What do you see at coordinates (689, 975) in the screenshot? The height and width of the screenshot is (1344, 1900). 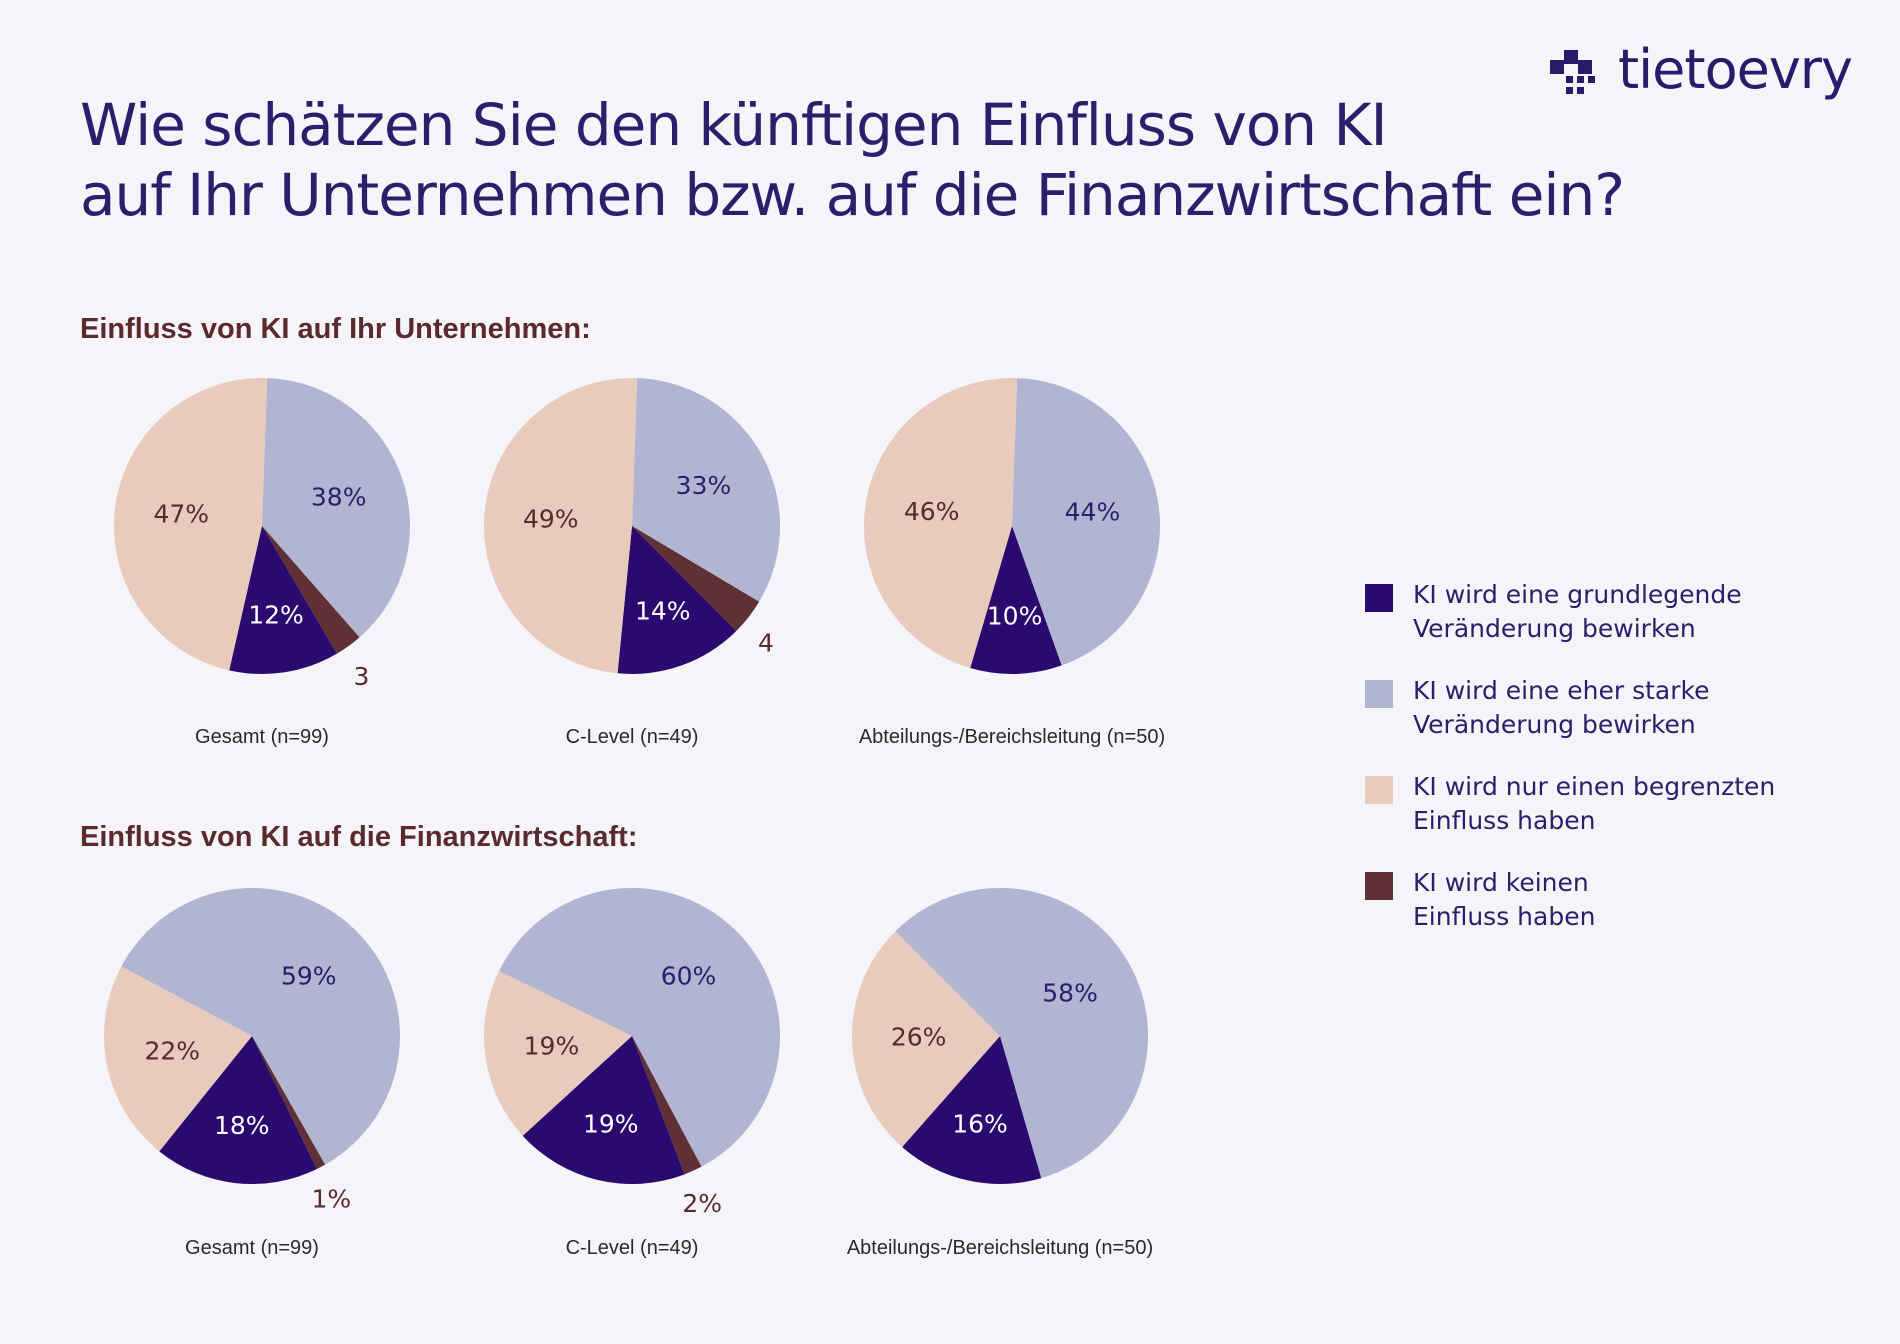 I see `pie-slice-label: 60%` at bounding box center [689, 975].